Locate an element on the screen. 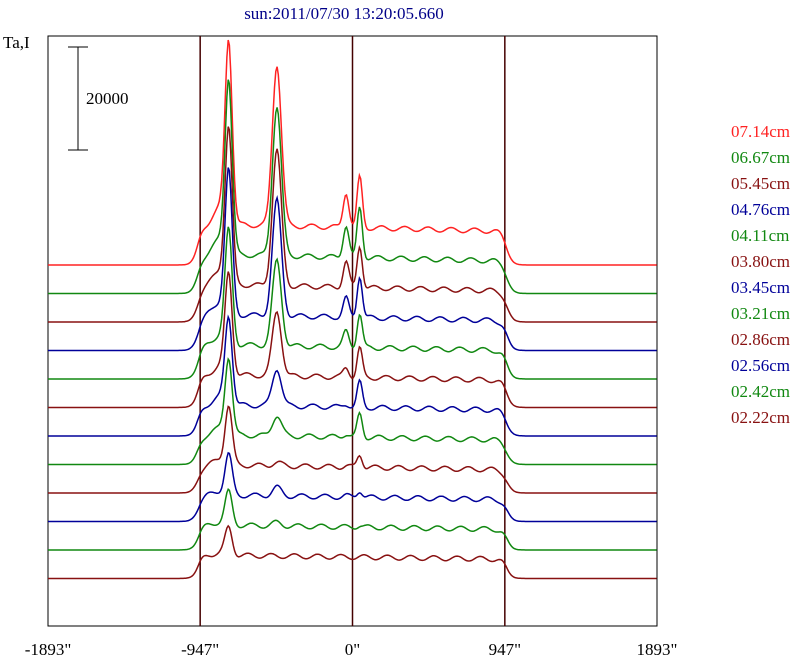 The image size is (807, 662). chart-title: sun:2011/07/30 13:20:05.660 is located at coordinates (344, 13).